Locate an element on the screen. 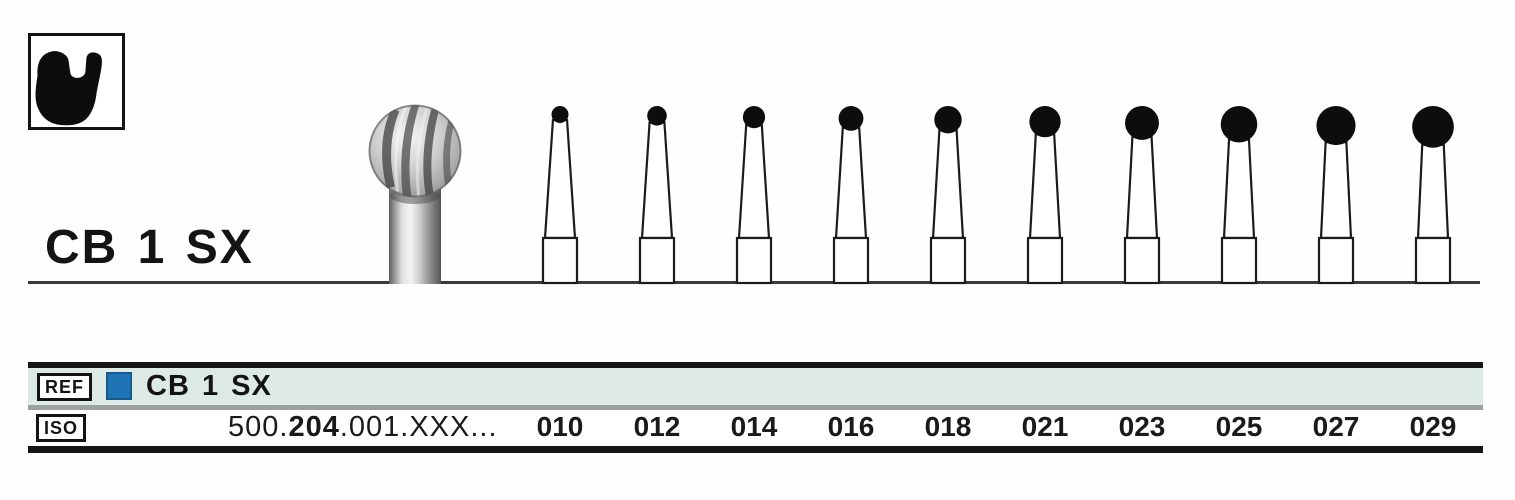 The image size is (1515, 500). large-bur-photo is located at coordinates (415, 192).